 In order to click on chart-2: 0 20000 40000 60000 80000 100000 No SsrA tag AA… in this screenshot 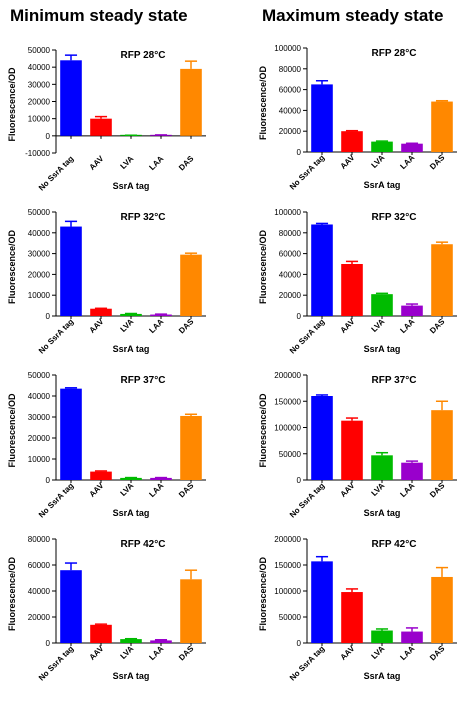, I will do `click(357, 118)`.